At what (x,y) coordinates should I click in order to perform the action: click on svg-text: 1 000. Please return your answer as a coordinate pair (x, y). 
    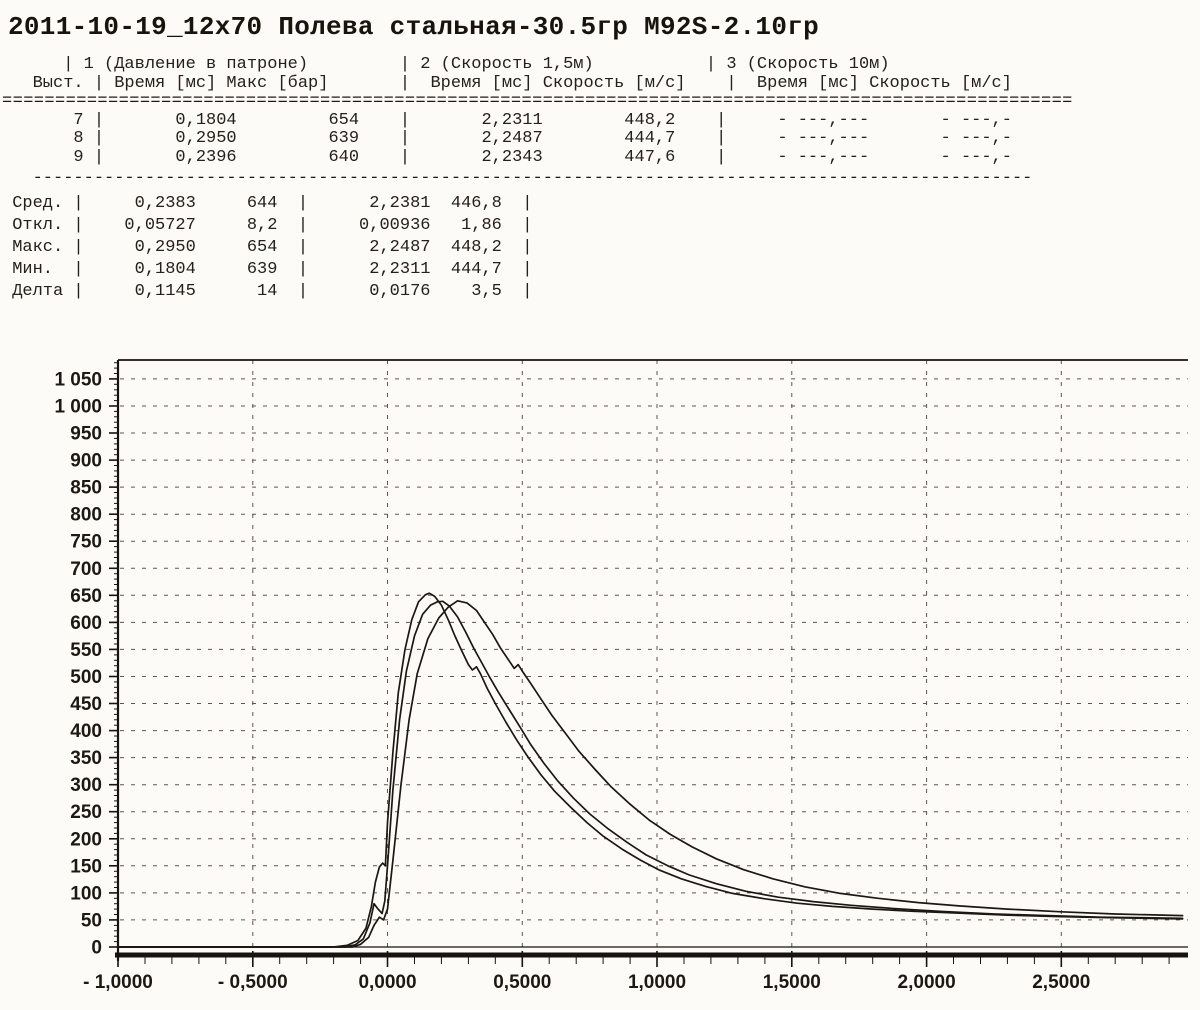
    Looking at the image, I should click on (78, 407).